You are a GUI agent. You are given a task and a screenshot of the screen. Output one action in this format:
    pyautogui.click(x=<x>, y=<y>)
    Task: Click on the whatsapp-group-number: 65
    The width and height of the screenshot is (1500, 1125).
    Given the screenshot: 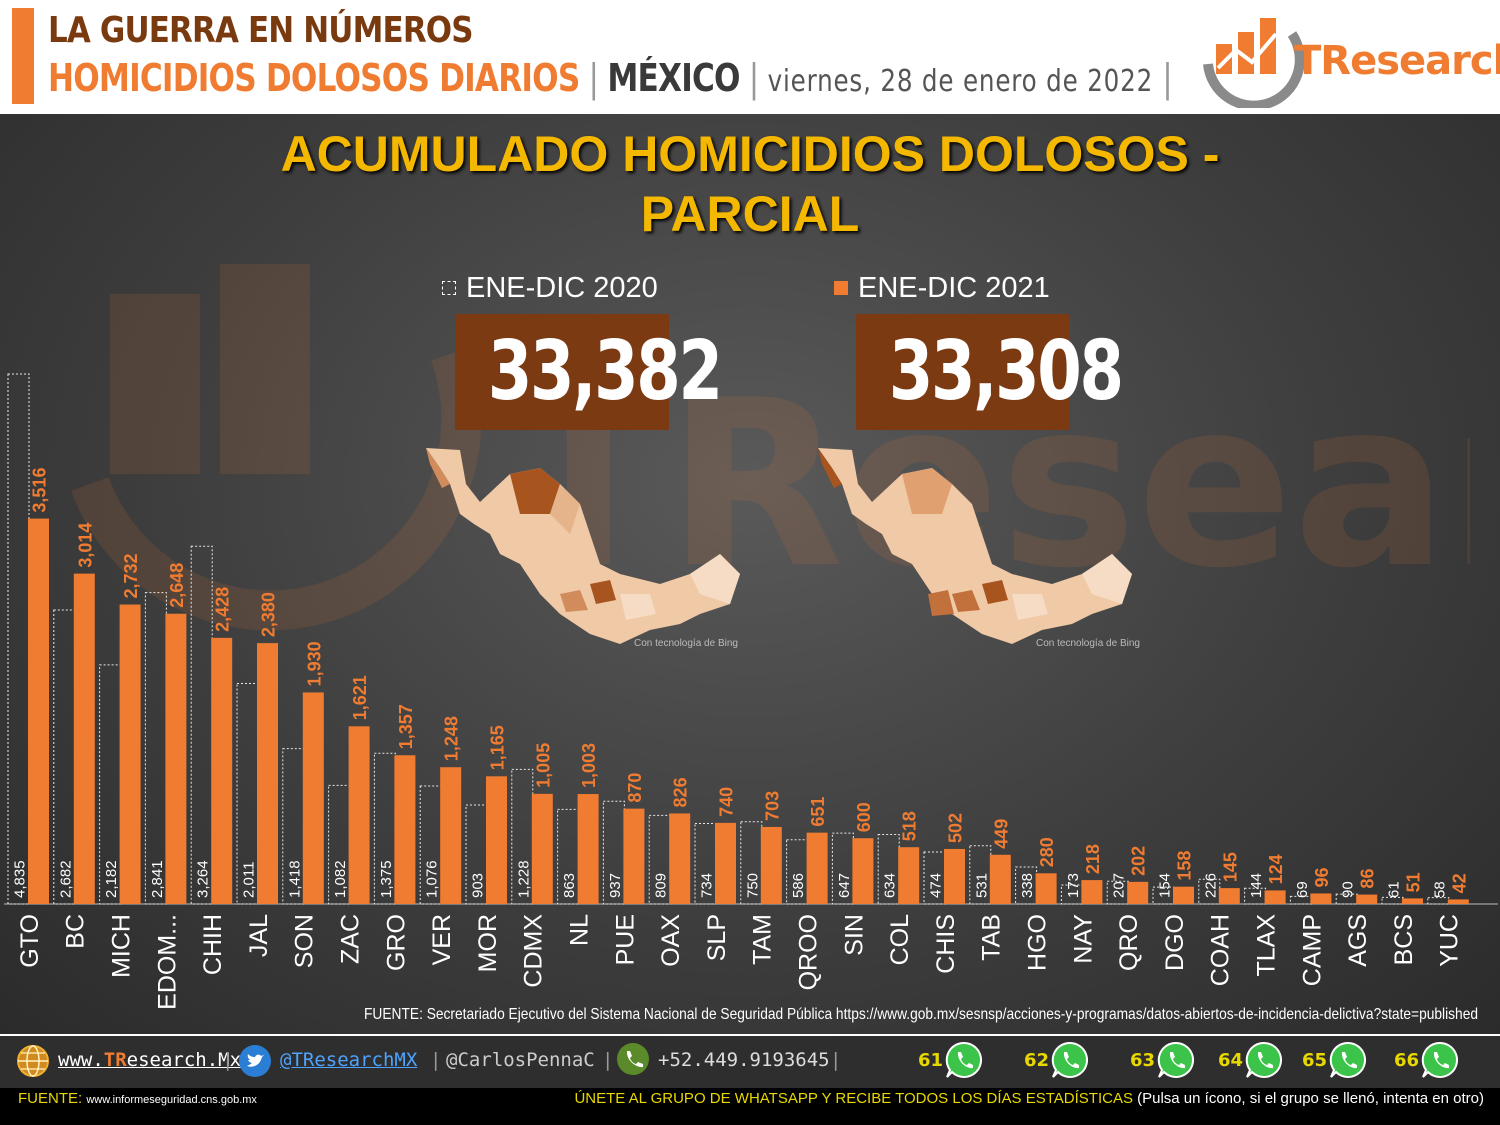 What is the action you would take?
    pyautogui.click(x=1315, y=1060)
    